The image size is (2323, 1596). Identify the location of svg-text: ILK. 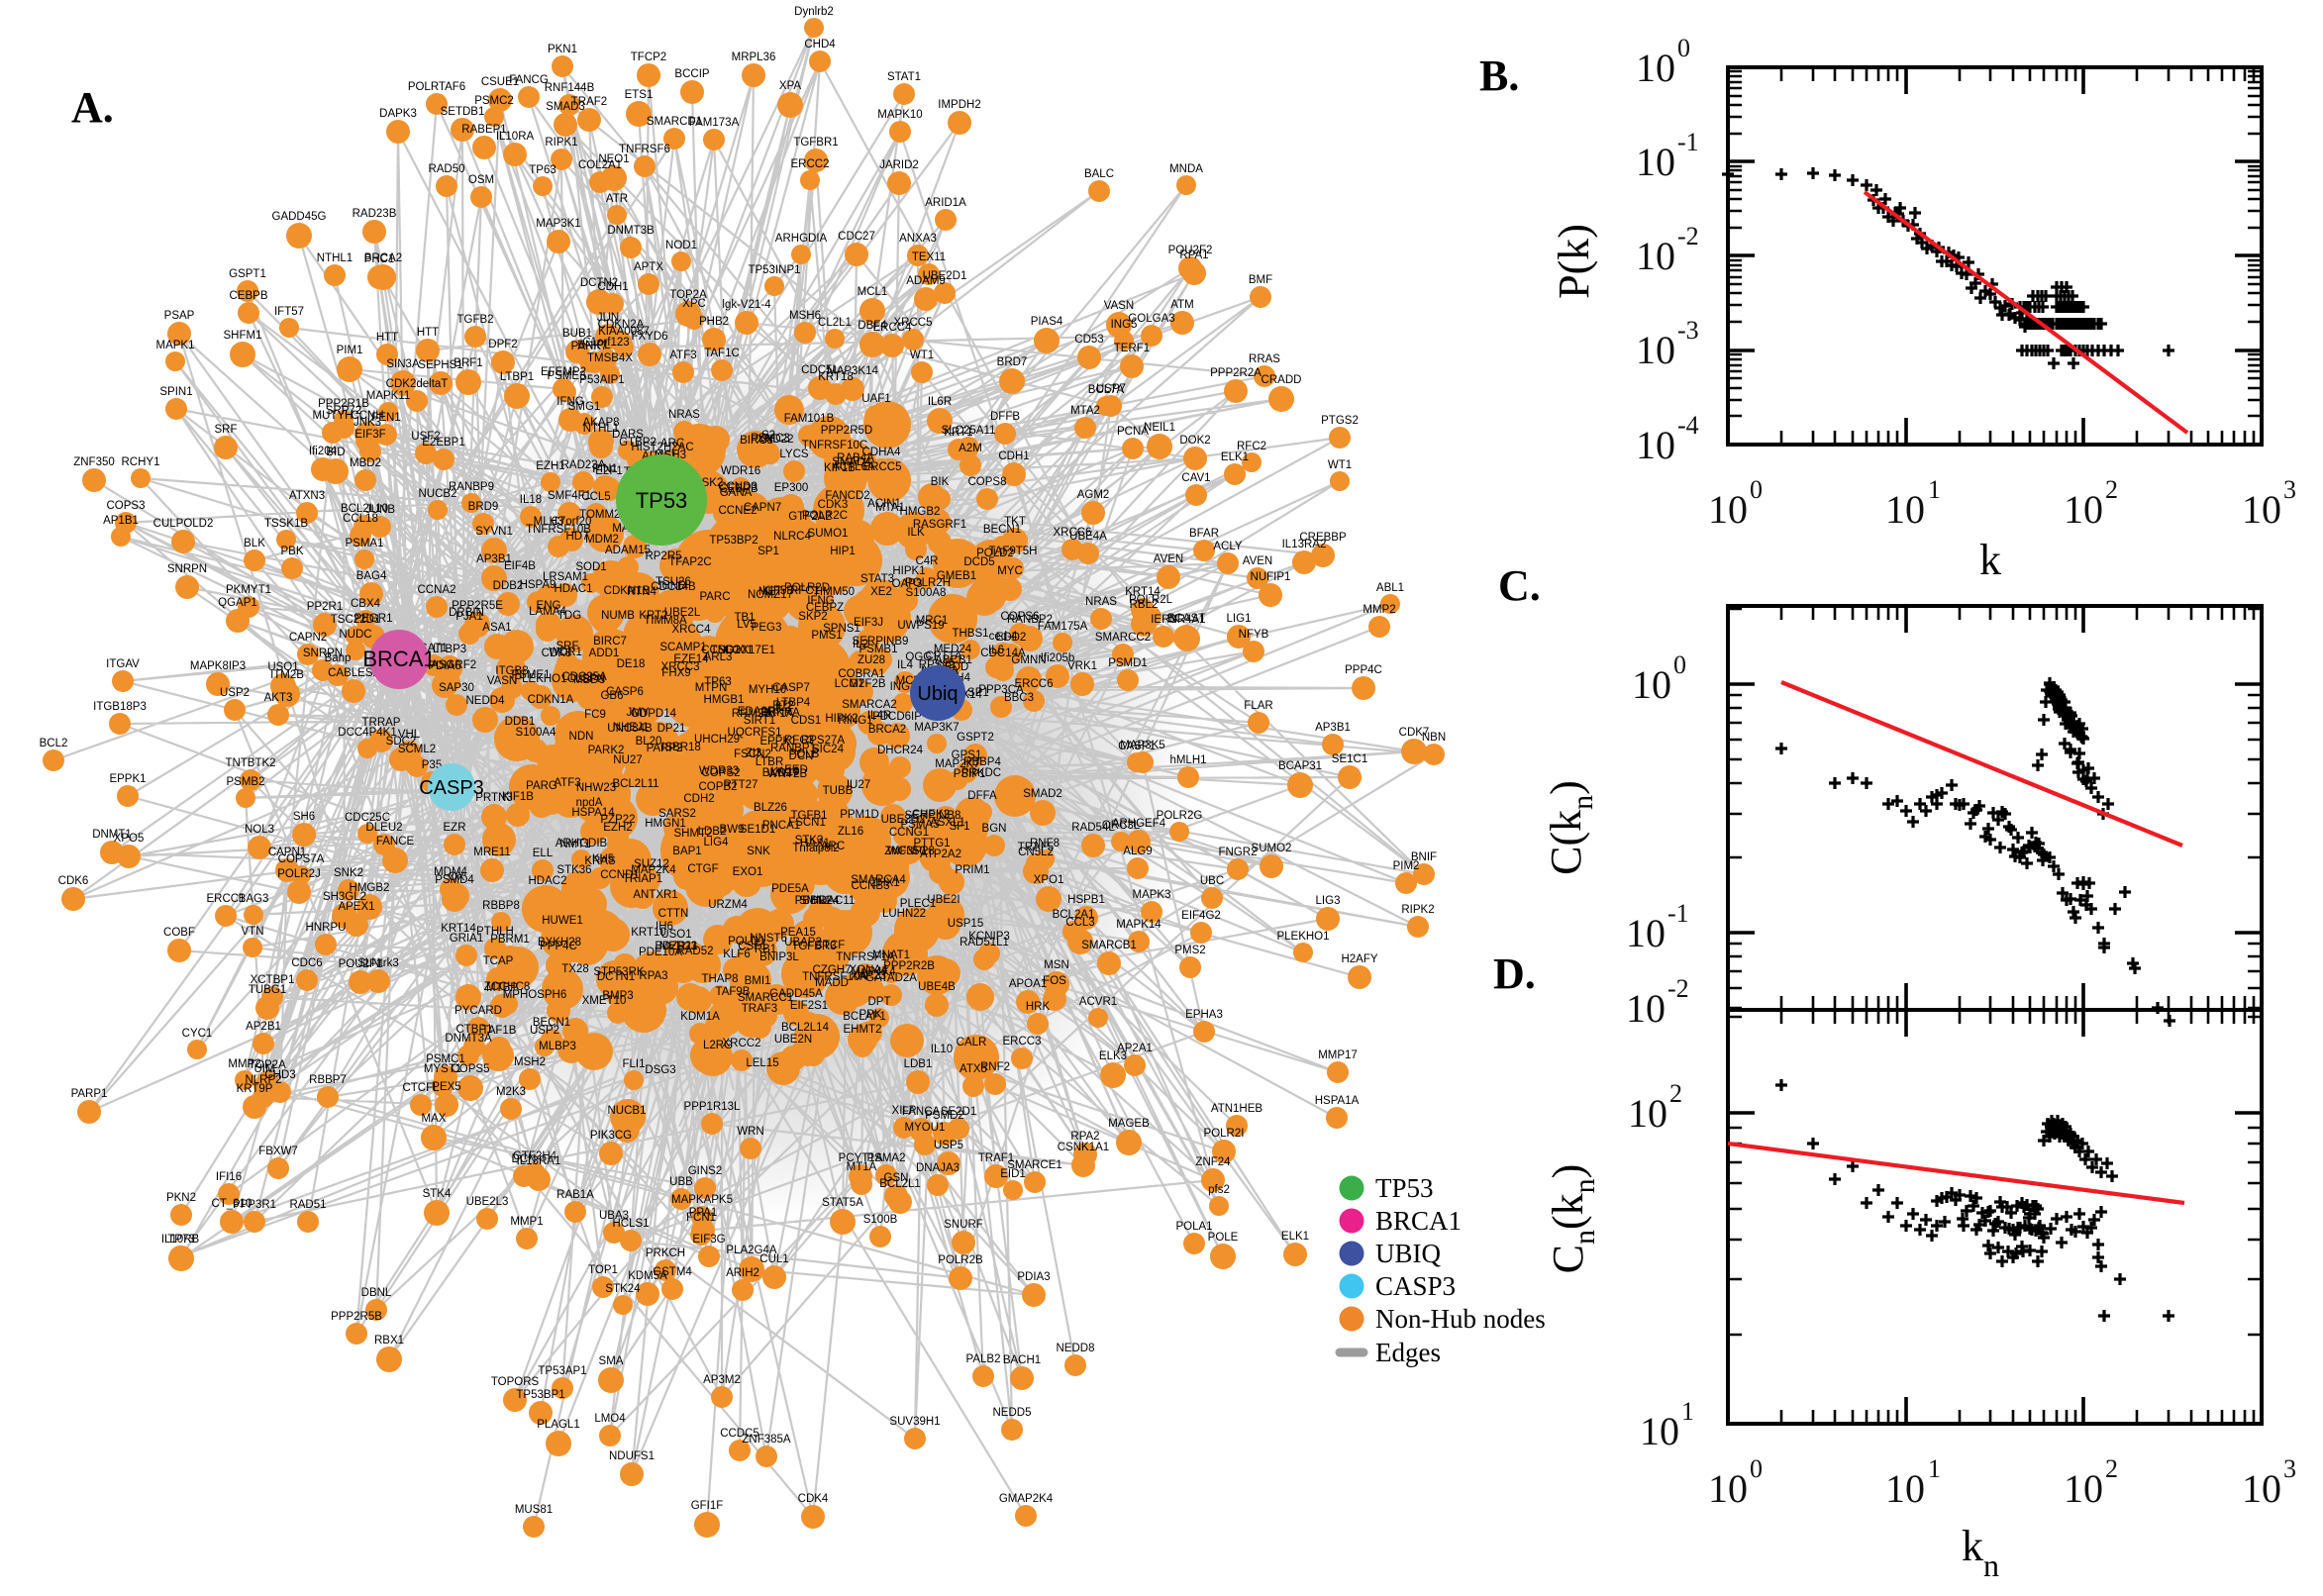
(916, 533).